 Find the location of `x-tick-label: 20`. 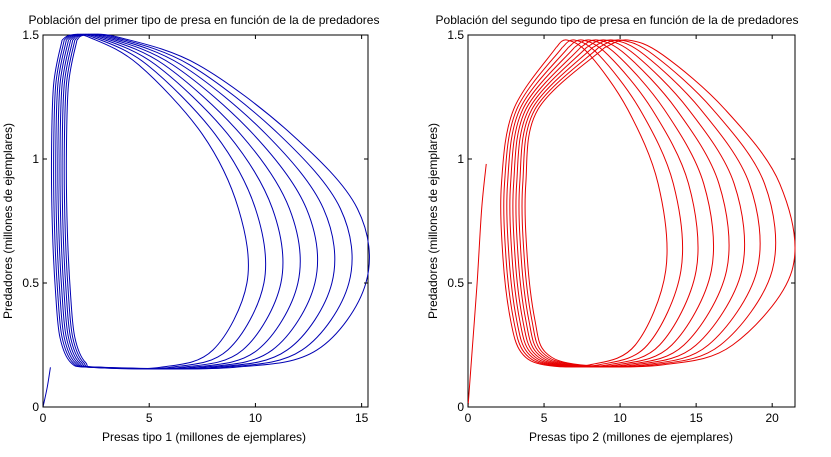

x-tick-label: 20 is located at coordinates (773, 418).